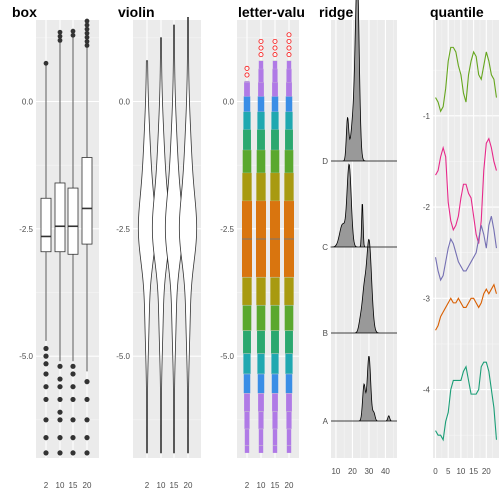 This screenshot has height=504, width=504. What do you see at coordinates (229, 101) in the screenshot?
I see `y-tick-label: 0.0` at bounding box center [229, 101].